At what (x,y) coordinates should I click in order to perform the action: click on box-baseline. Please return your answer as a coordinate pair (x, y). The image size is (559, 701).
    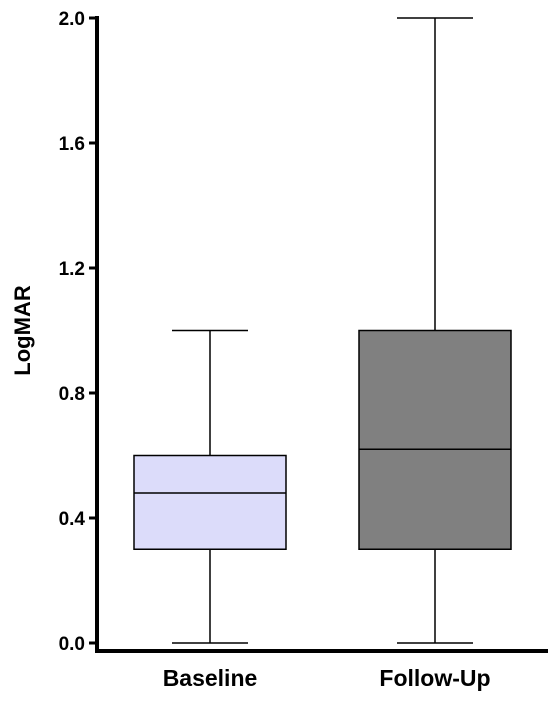
    Looking at the image, I should click on (210, 486).